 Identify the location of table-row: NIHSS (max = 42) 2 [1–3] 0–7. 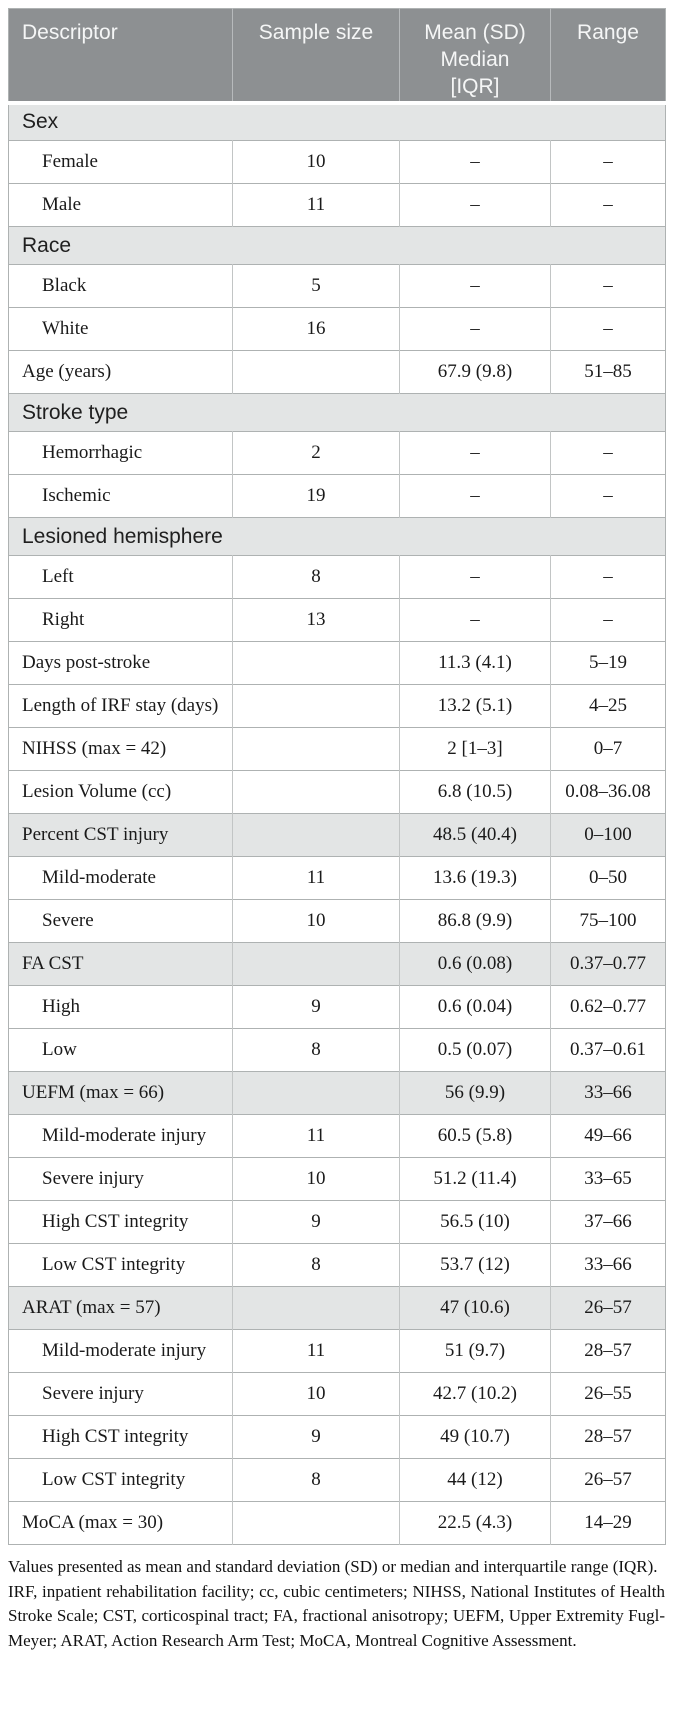
(337, 749).